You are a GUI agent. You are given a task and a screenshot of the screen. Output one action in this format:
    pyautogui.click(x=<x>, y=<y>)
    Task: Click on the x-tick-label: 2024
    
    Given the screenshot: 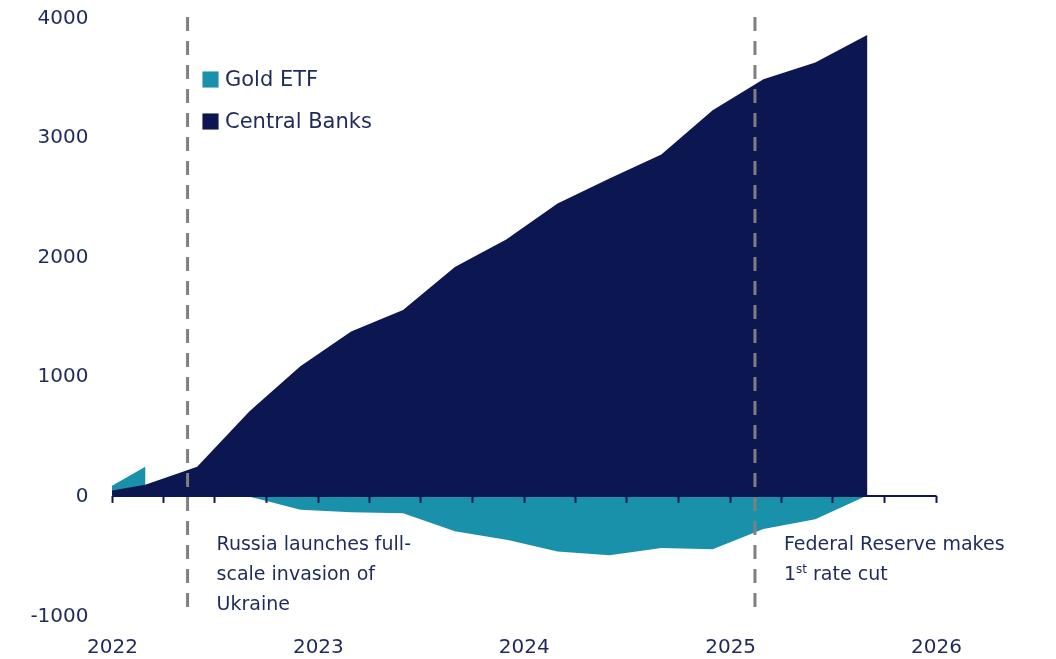 What is the action you would take?
    pyautogui.click(x=524, y=645)
    